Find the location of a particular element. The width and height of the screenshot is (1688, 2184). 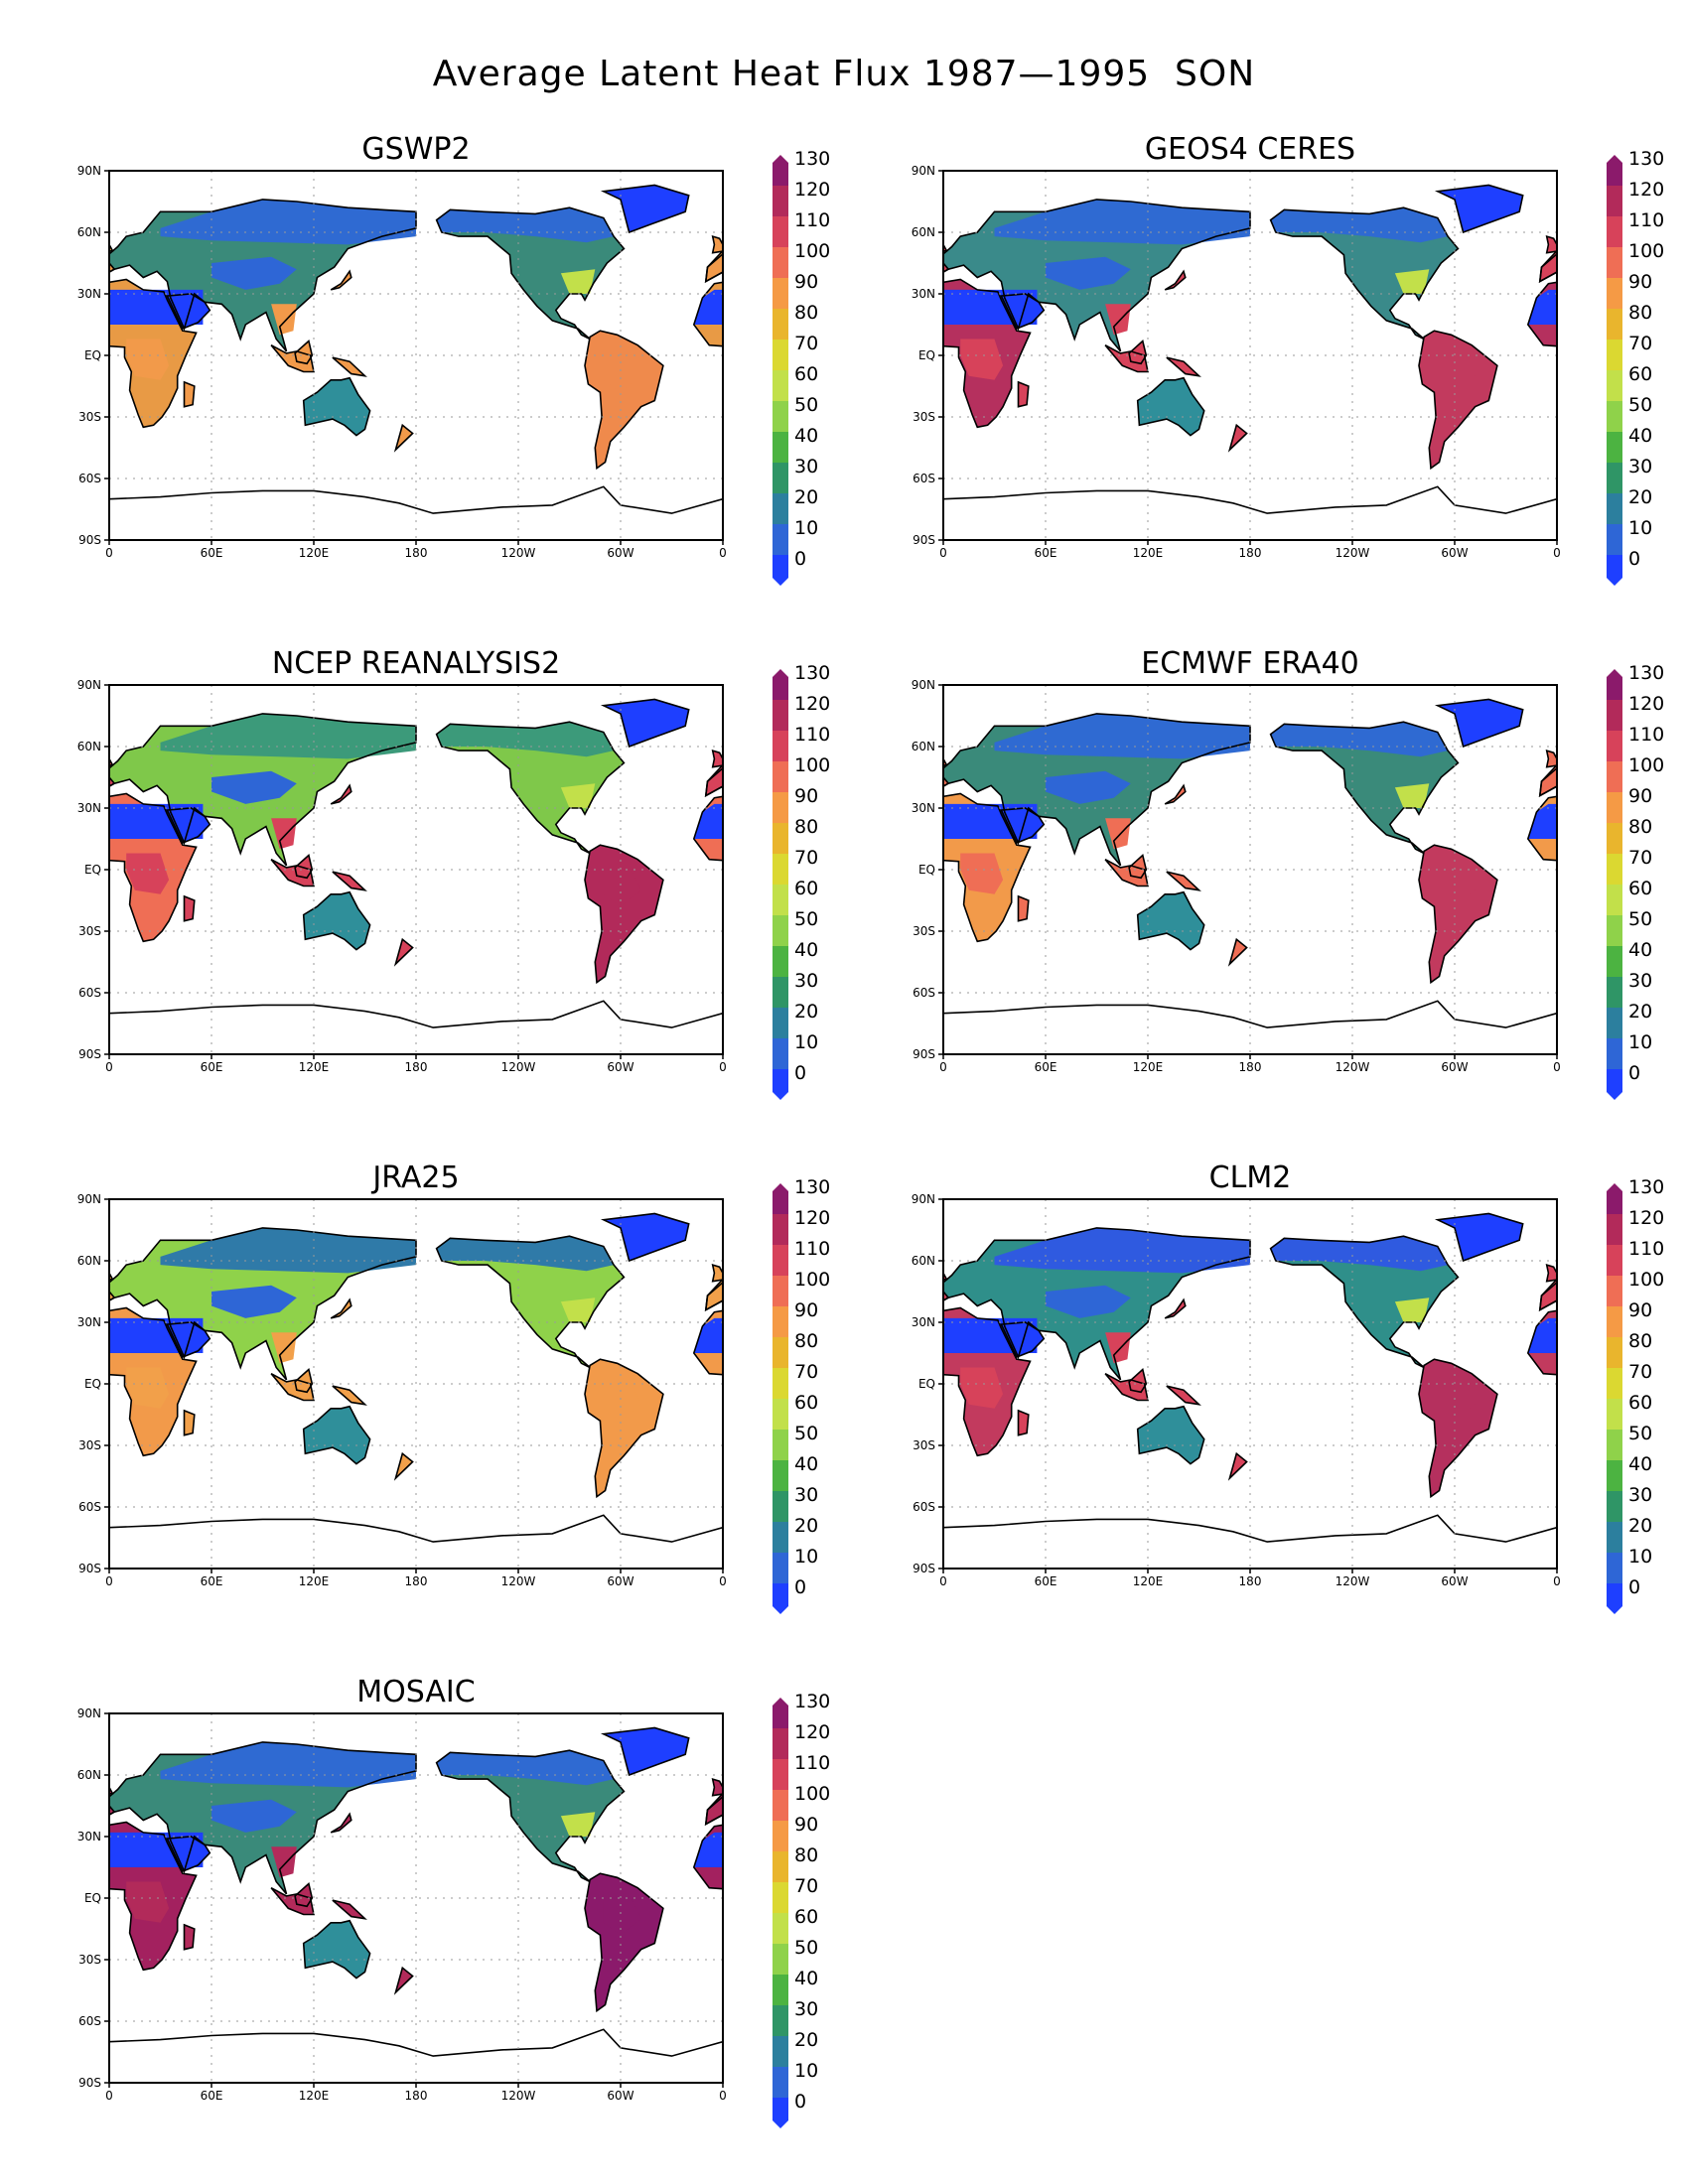

longitude-label: 60W is located at coordinates (620, 1581).